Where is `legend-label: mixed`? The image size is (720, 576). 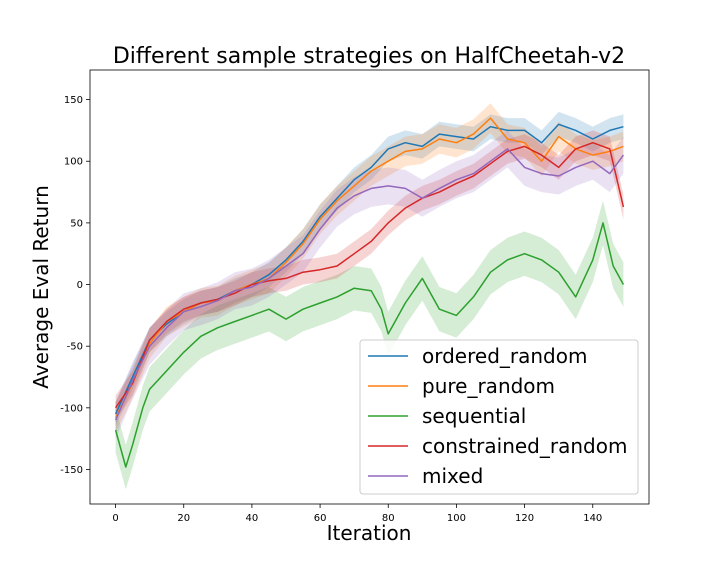
legend-label: mixed is located at coordinates (452, 476).